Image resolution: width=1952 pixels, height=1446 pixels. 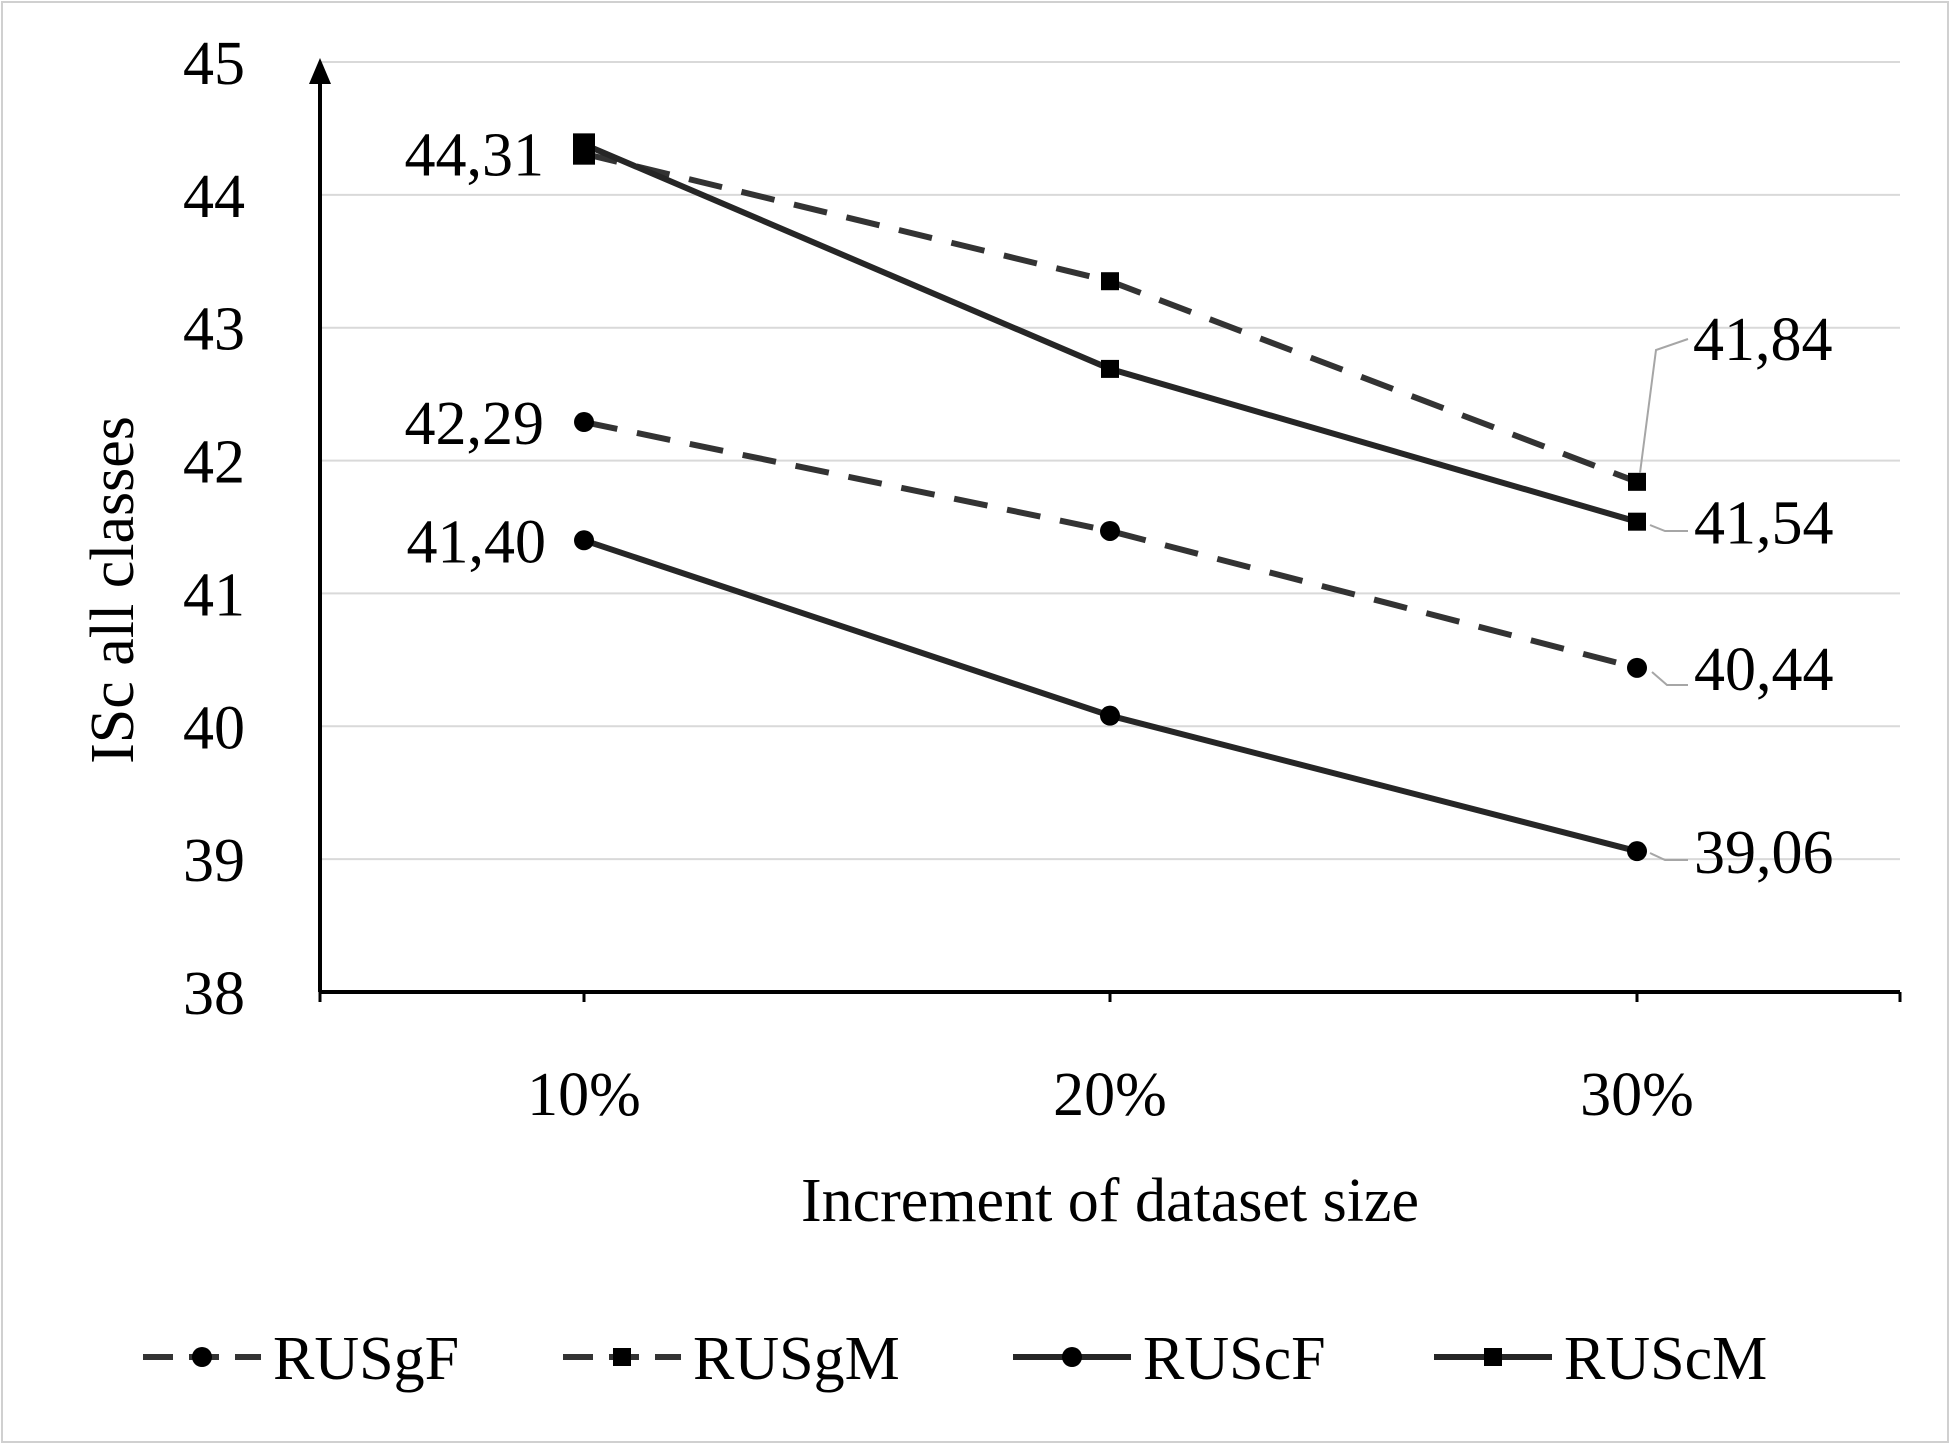 I want to click on legend-item-rusgf: RUSgF, so click(x=301, y=1359).